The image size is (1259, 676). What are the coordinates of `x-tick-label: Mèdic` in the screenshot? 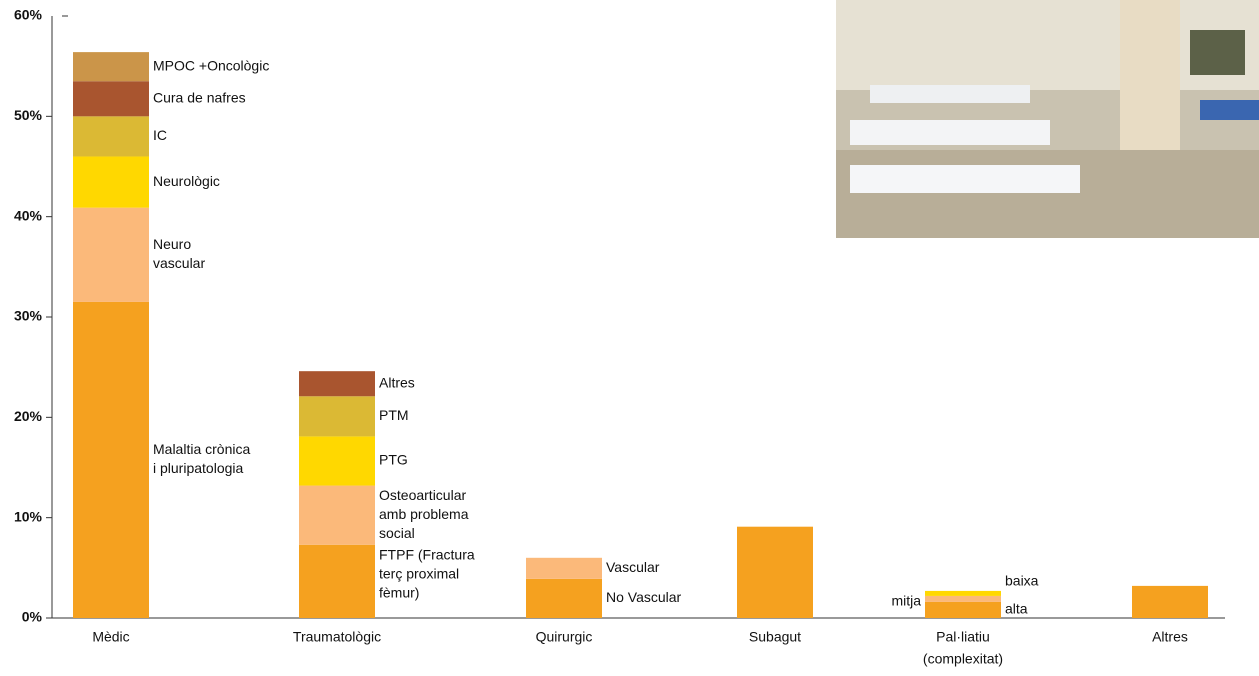 It's located at (110, 637).